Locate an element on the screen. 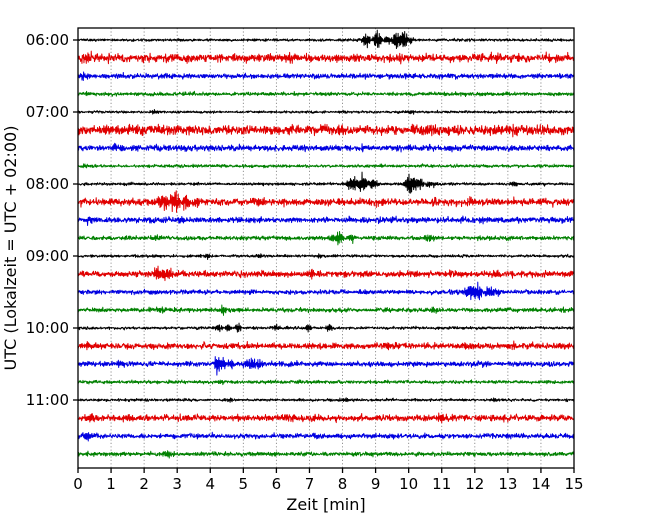 This screenshot has height=520, width=650. y-tick-label: 11:00 is located at coordinates (47, 400).